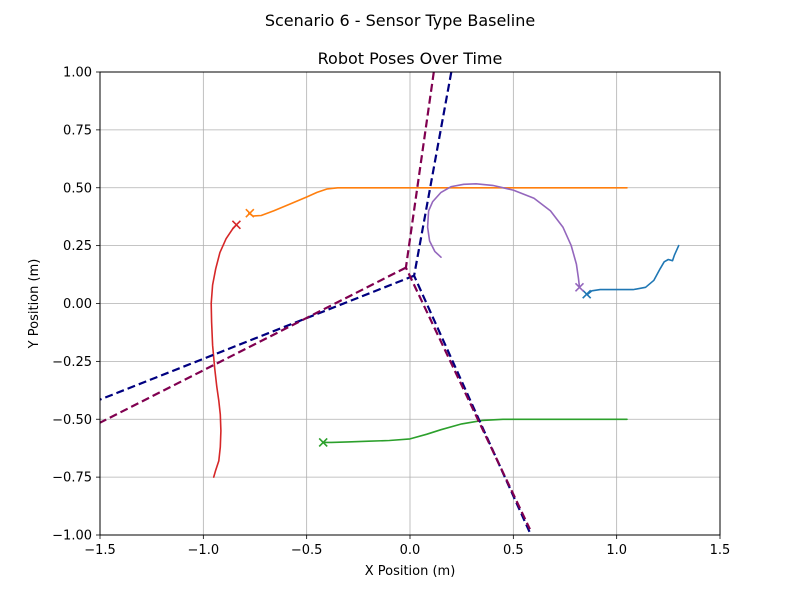 This screenshot has width=800, height=600. I want to click on y-tick-label: 0.50, so click(77, 188).